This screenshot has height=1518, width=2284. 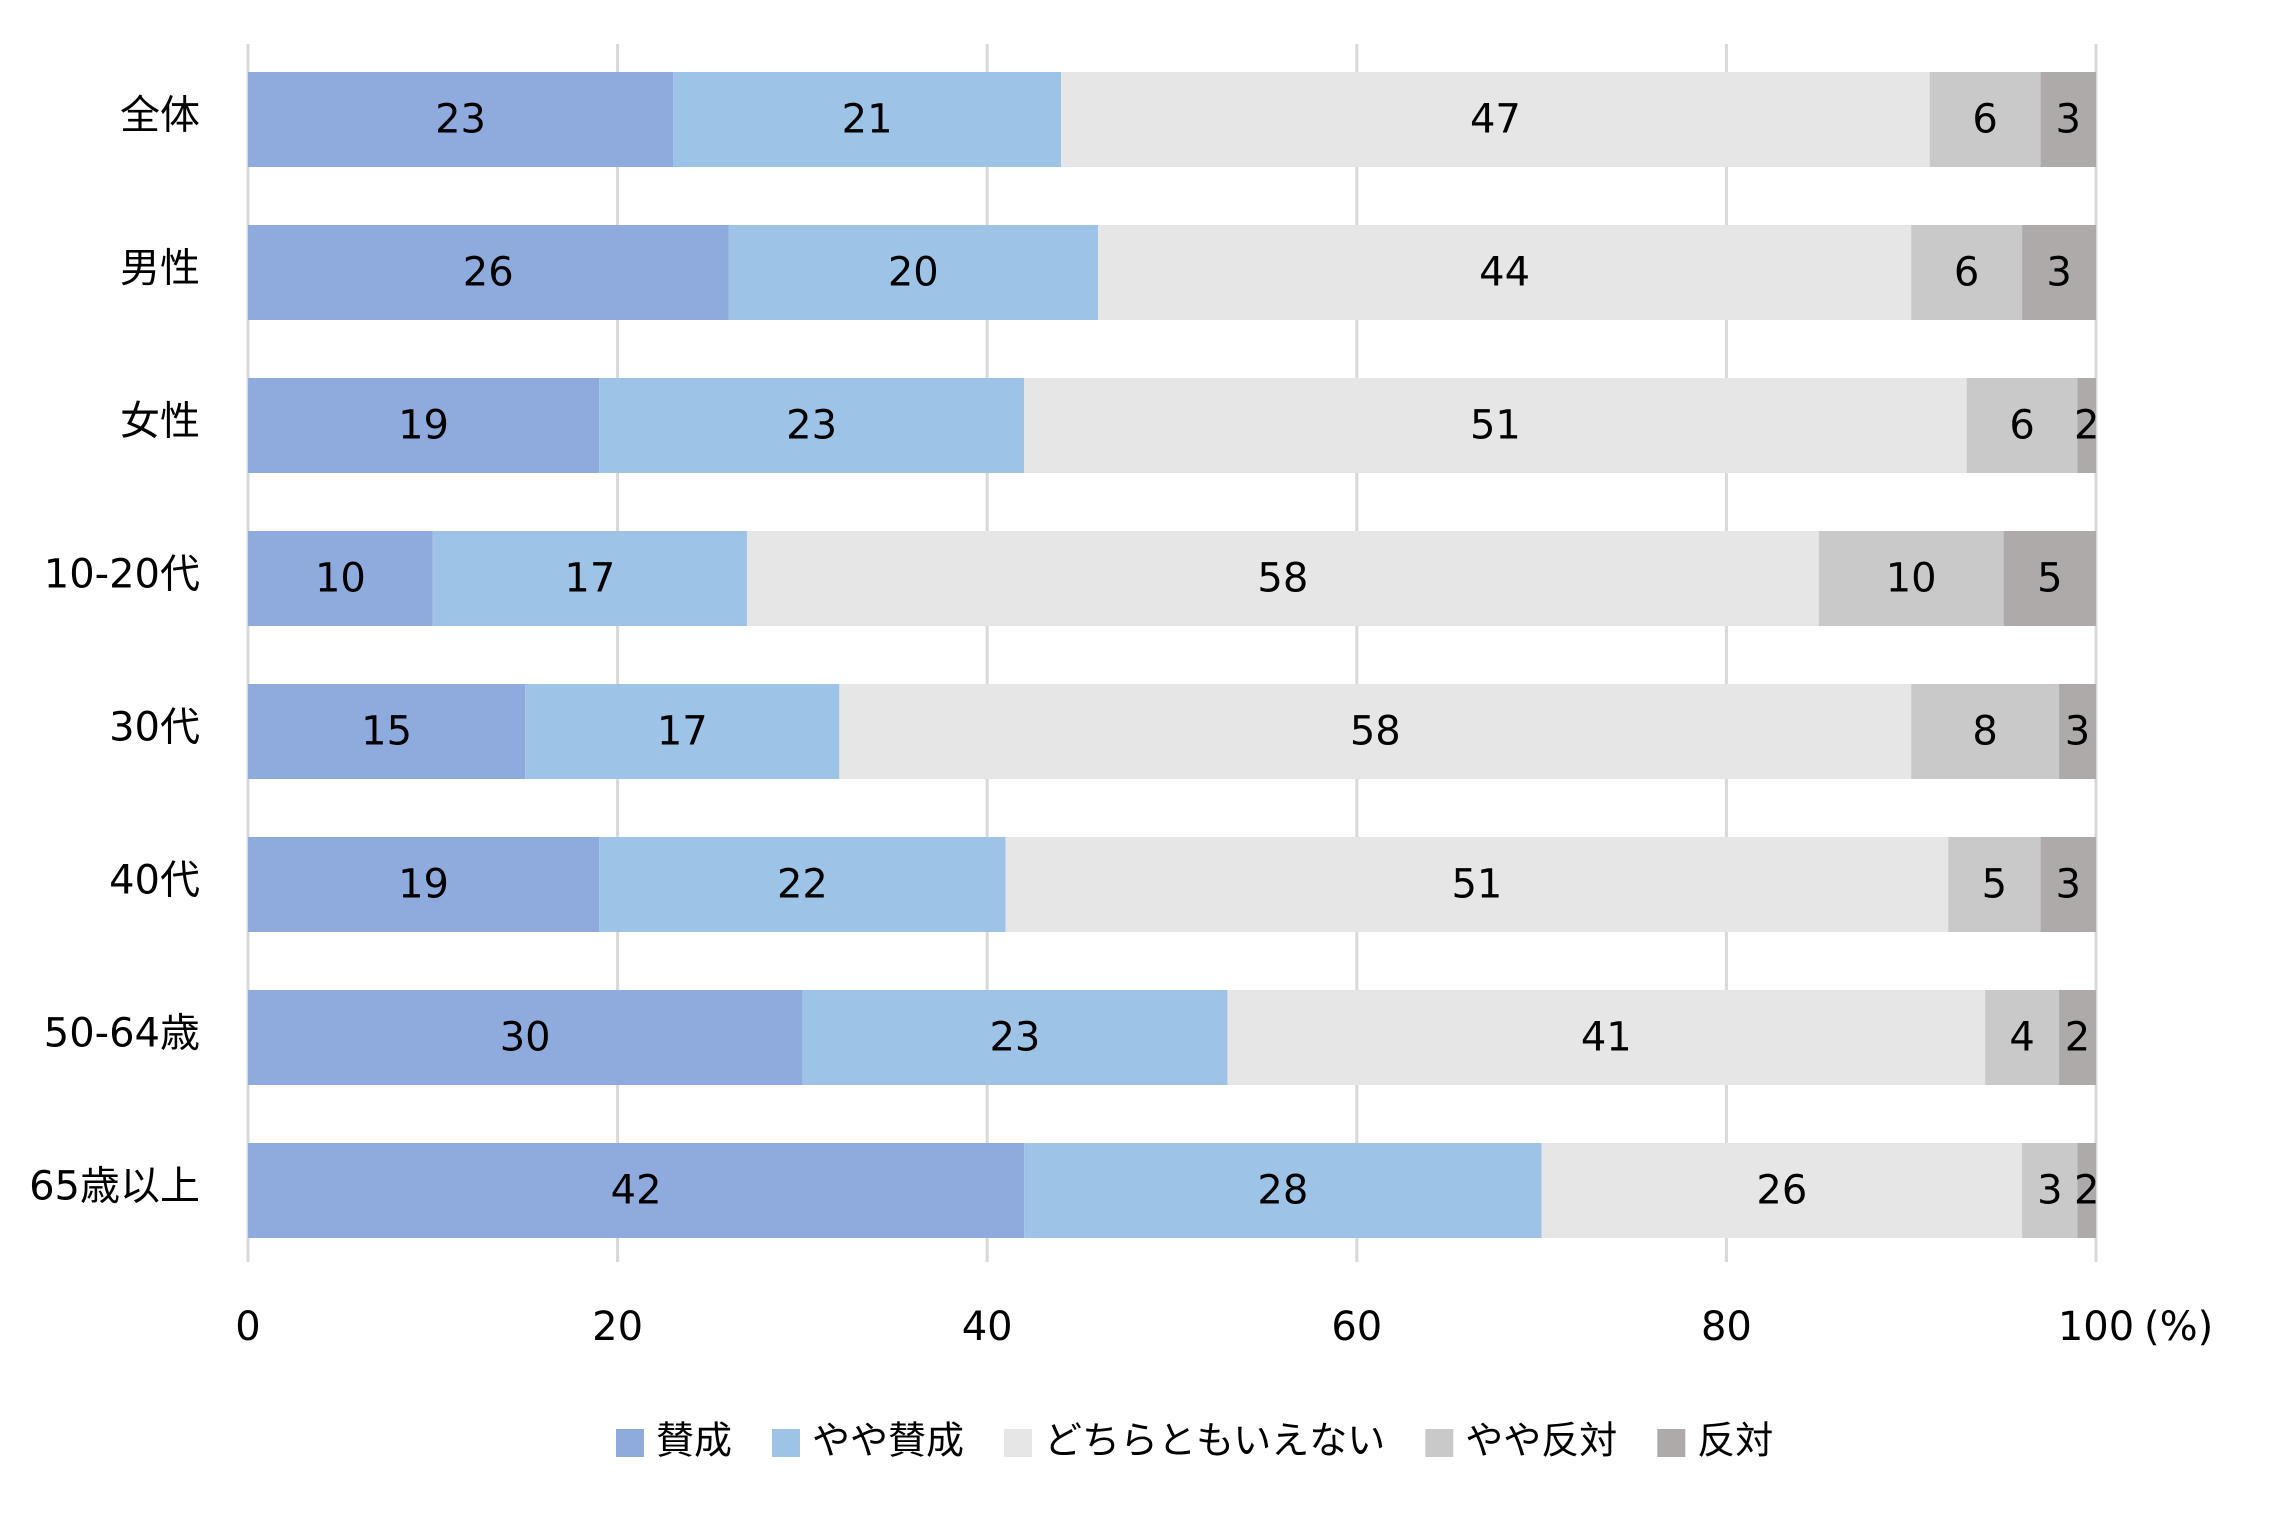 I want to click on category-label: 40代, so click(x=154, y=881).